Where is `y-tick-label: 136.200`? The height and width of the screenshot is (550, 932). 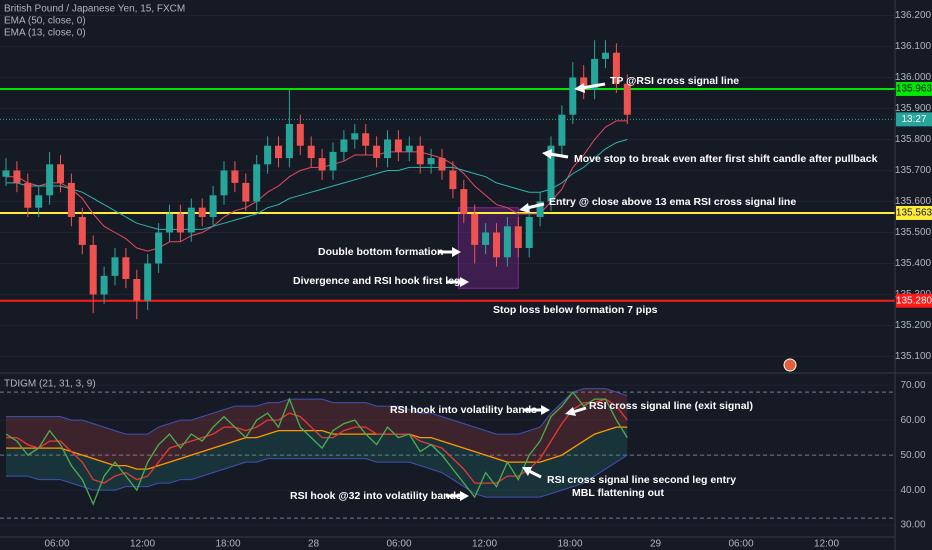 y-tick-label: 136.200 is located at coordinates (913, 15).